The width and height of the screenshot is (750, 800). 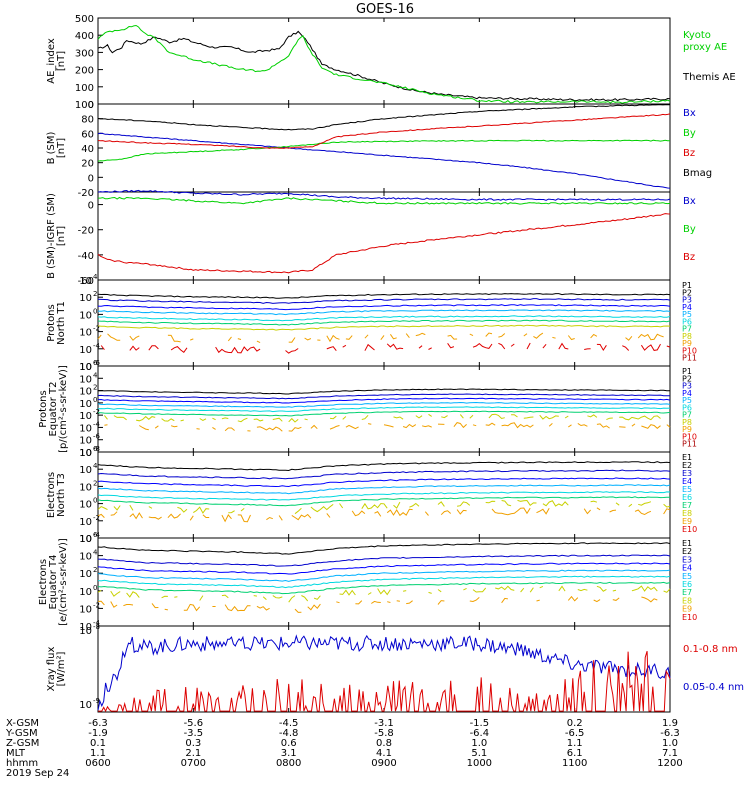 What do you see at coordinates (687, 497) in the screenshot?
I see `channel-label: E6` at bounding box center [687, 497].